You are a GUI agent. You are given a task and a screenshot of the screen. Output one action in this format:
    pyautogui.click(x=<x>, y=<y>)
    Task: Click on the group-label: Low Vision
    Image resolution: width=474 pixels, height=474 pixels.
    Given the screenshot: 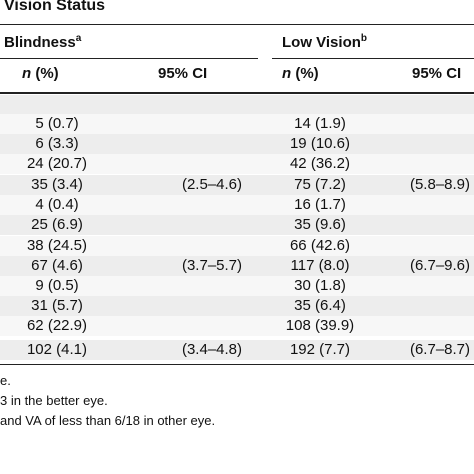 What is the action you would take?
    pyautogui.click(x=321, y=42)
    